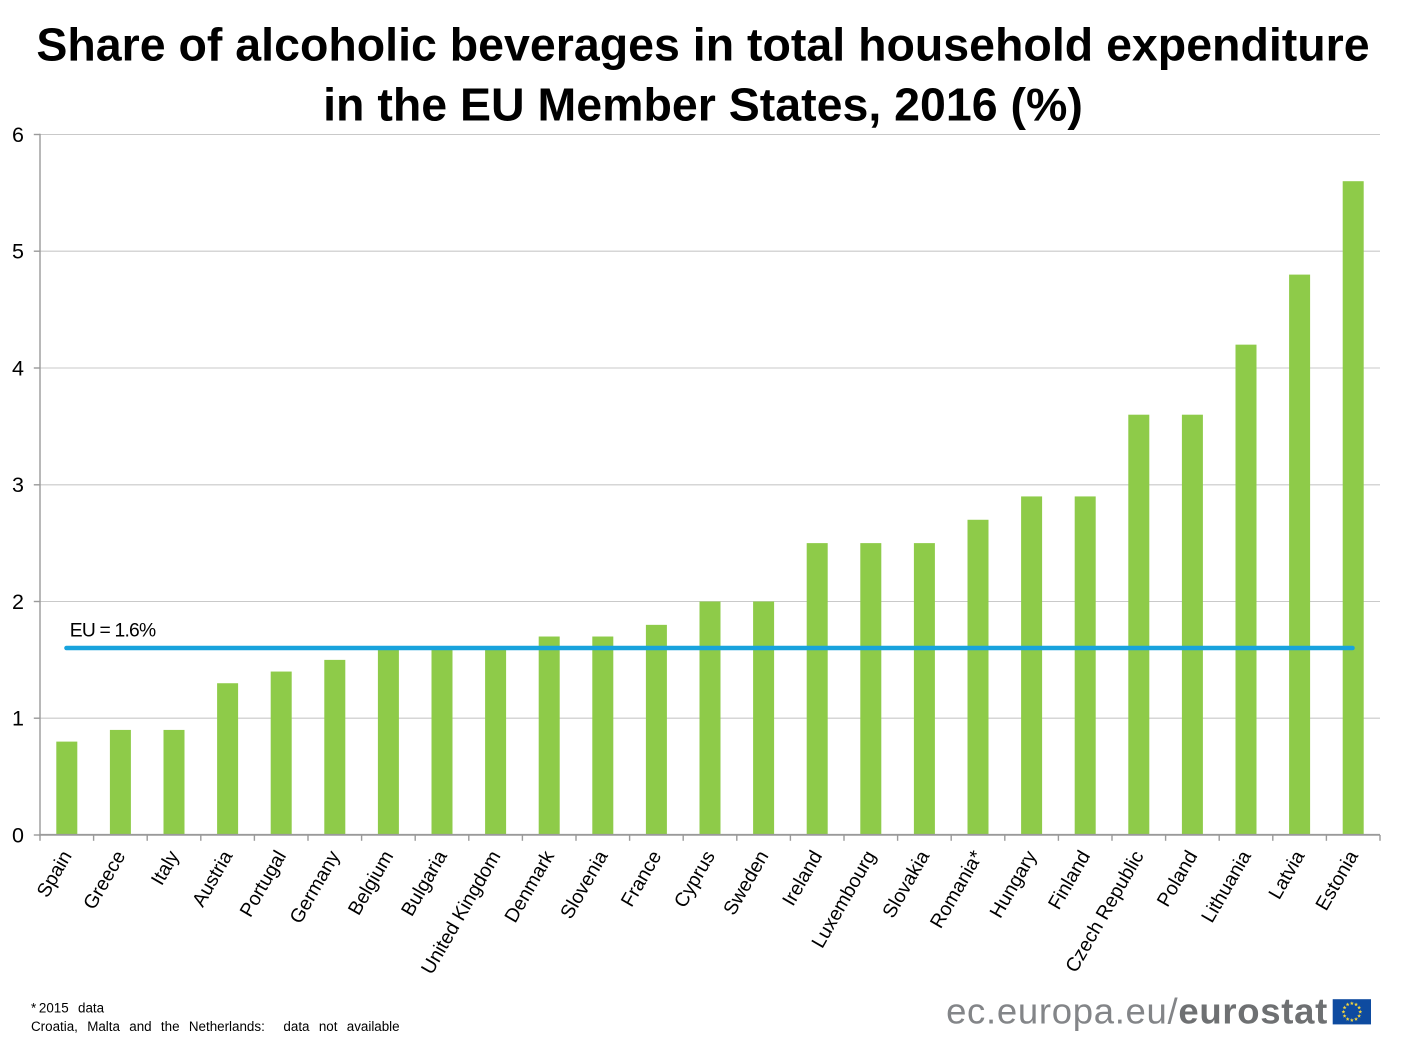 This screenshot has width=1410, height=1052. I want to click on svg-text: 1, so click(18, 719).